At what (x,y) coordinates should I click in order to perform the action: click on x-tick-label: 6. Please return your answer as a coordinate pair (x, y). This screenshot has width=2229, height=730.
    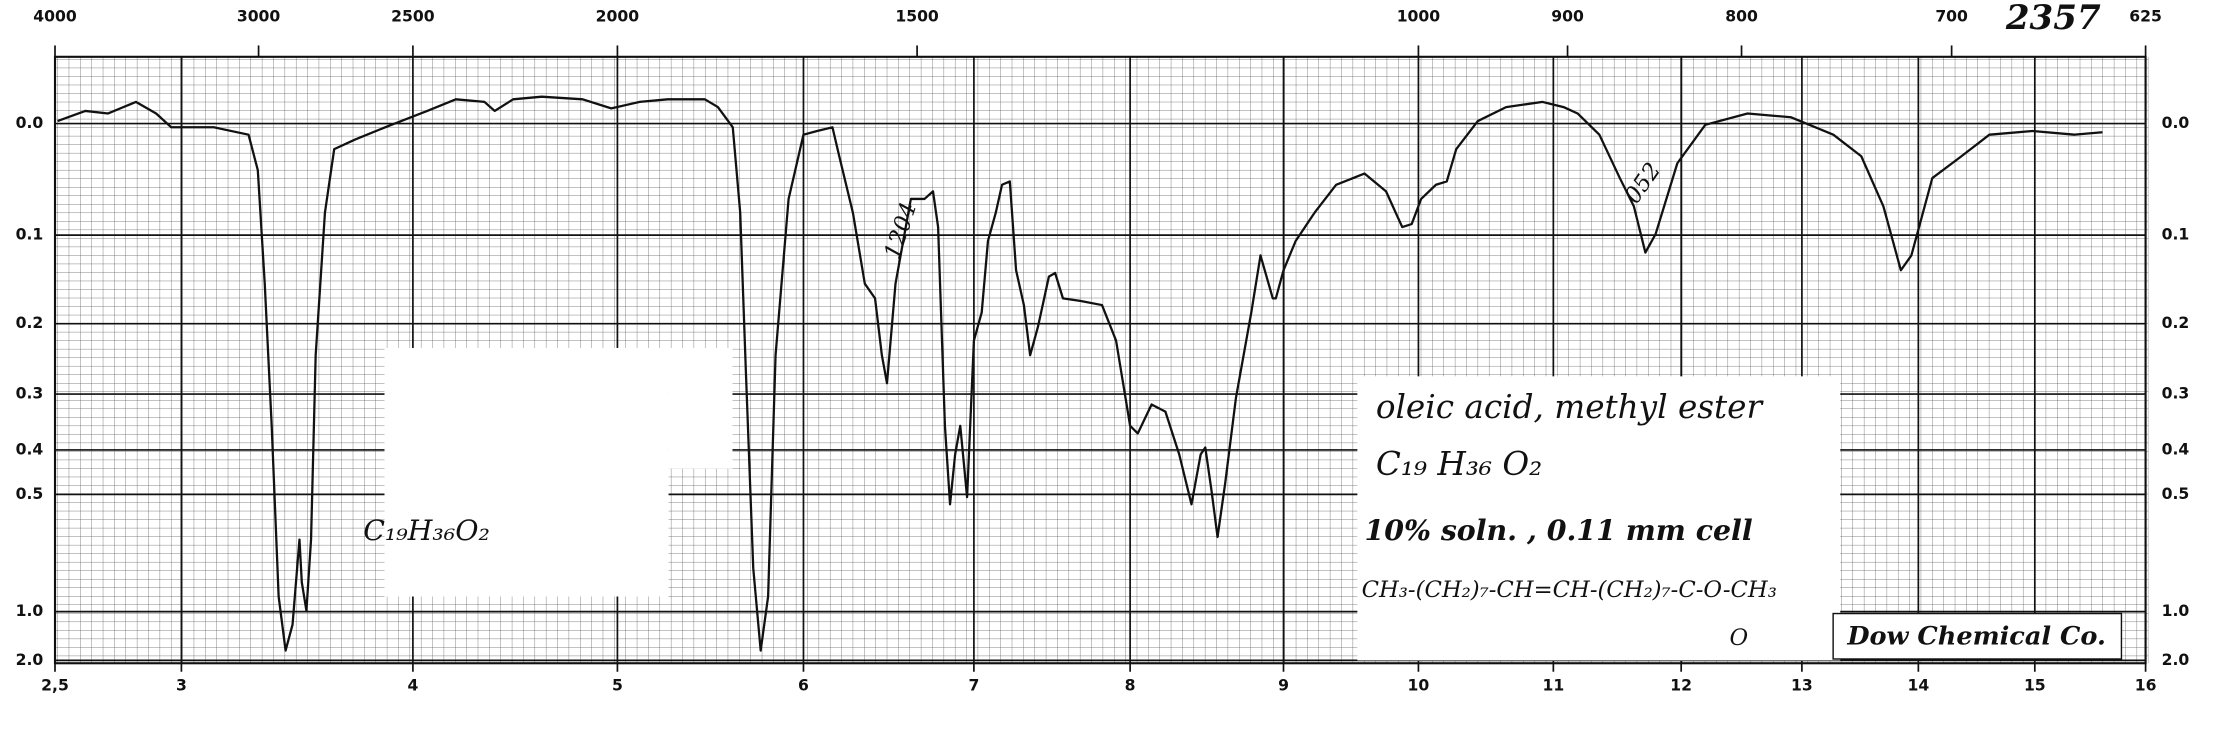
    Looking at the image, I should click on (803, 685).